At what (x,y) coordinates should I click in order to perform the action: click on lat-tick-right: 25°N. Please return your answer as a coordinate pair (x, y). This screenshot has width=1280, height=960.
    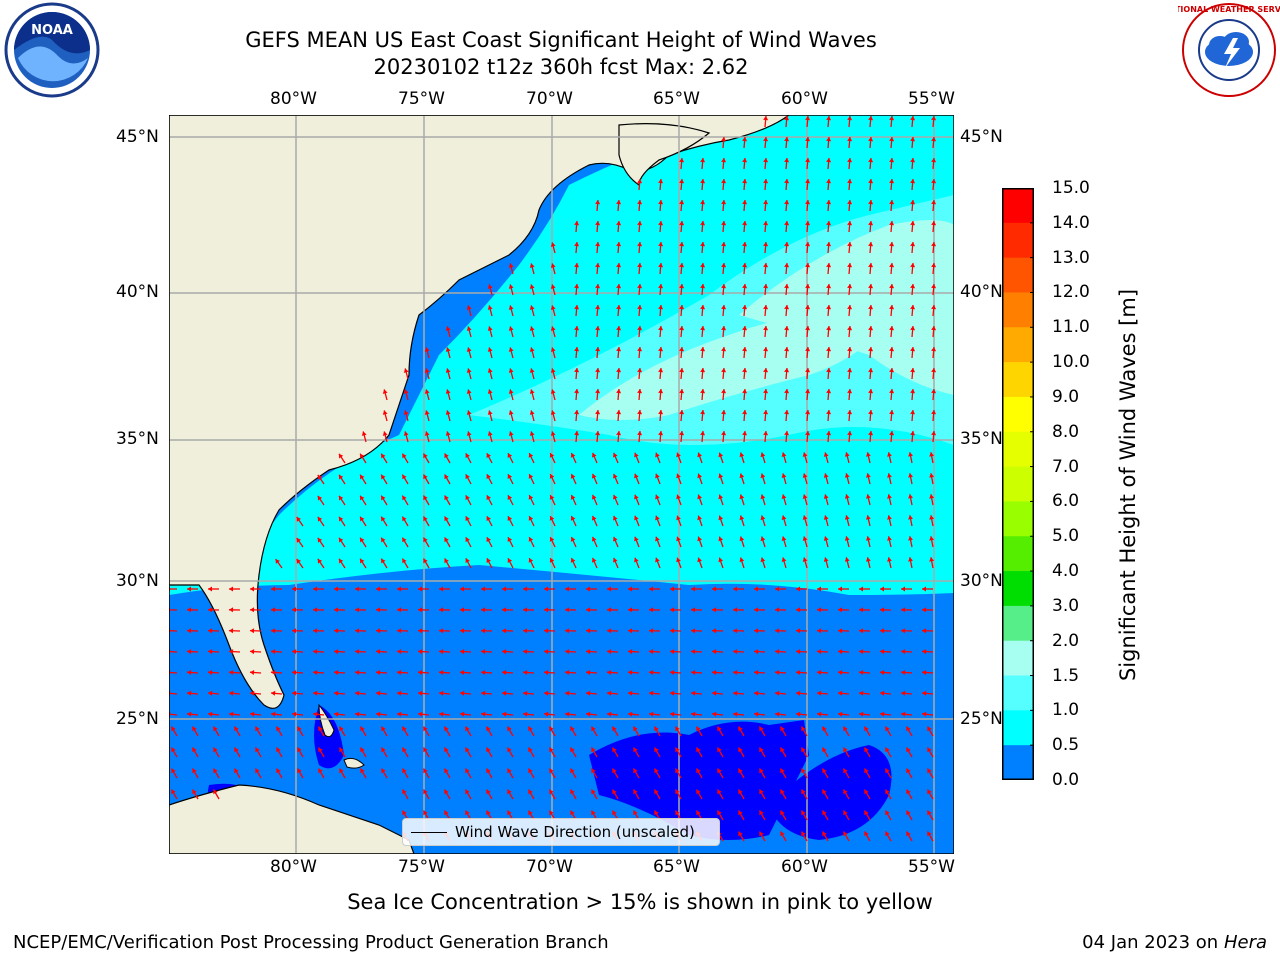
    Looking at the image, I should click on (981, 719).